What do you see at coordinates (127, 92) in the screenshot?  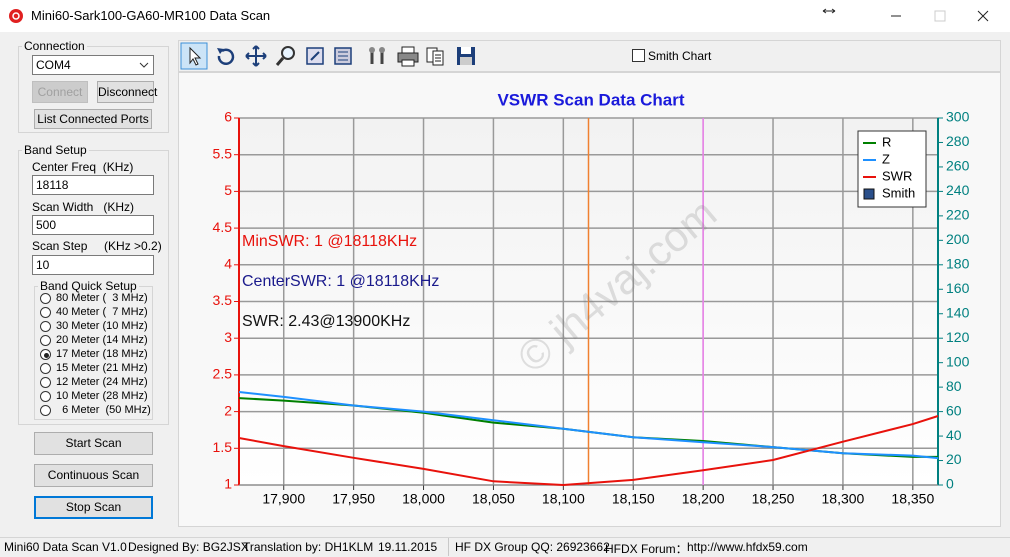 I see `disconnect-button: Disconnect` at bounding box center [127, 92].